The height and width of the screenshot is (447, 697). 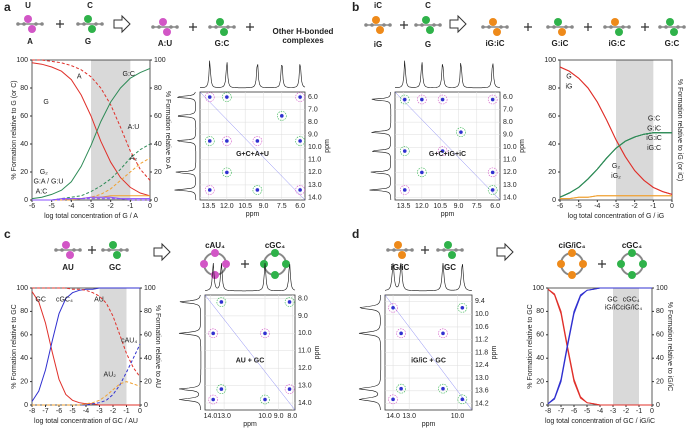 I want to click on x-tick-label: 10.5, so click(x=245, y=206).